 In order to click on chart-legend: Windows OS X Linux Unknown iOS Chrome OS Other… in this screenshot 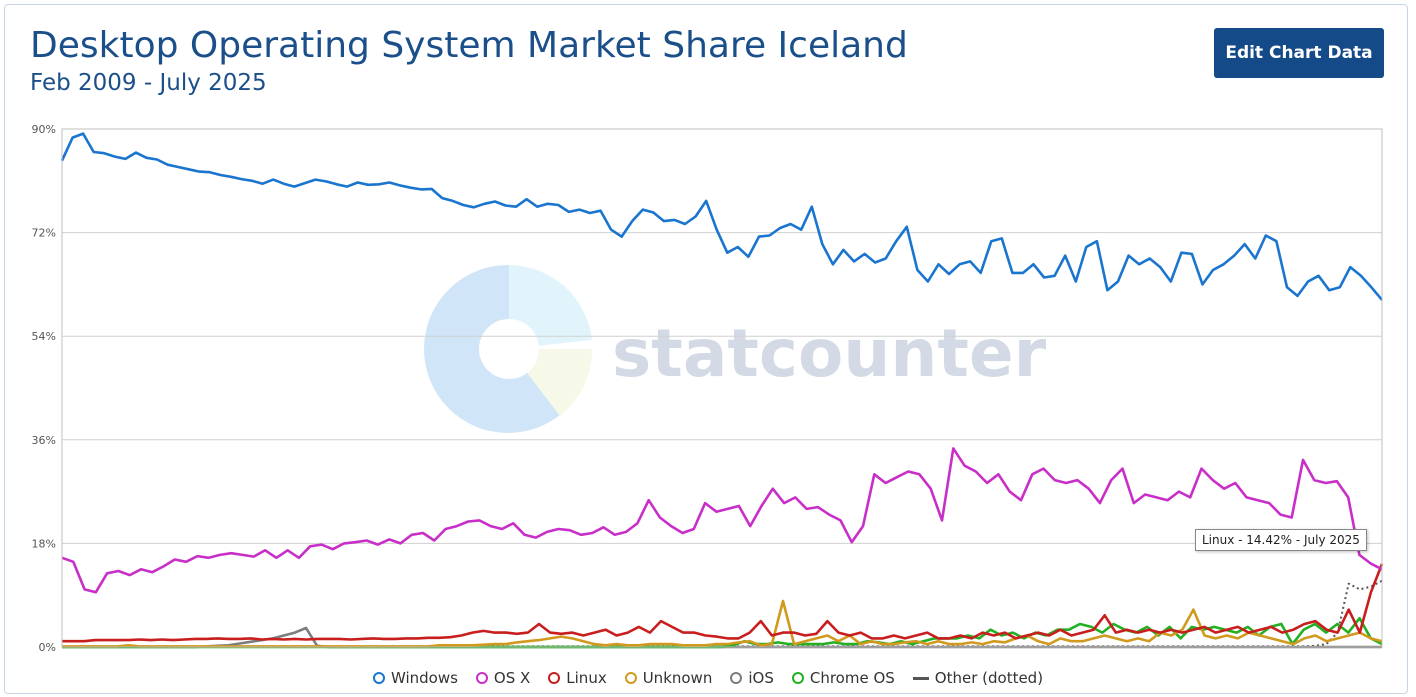, I will do `click(708, 678)`.